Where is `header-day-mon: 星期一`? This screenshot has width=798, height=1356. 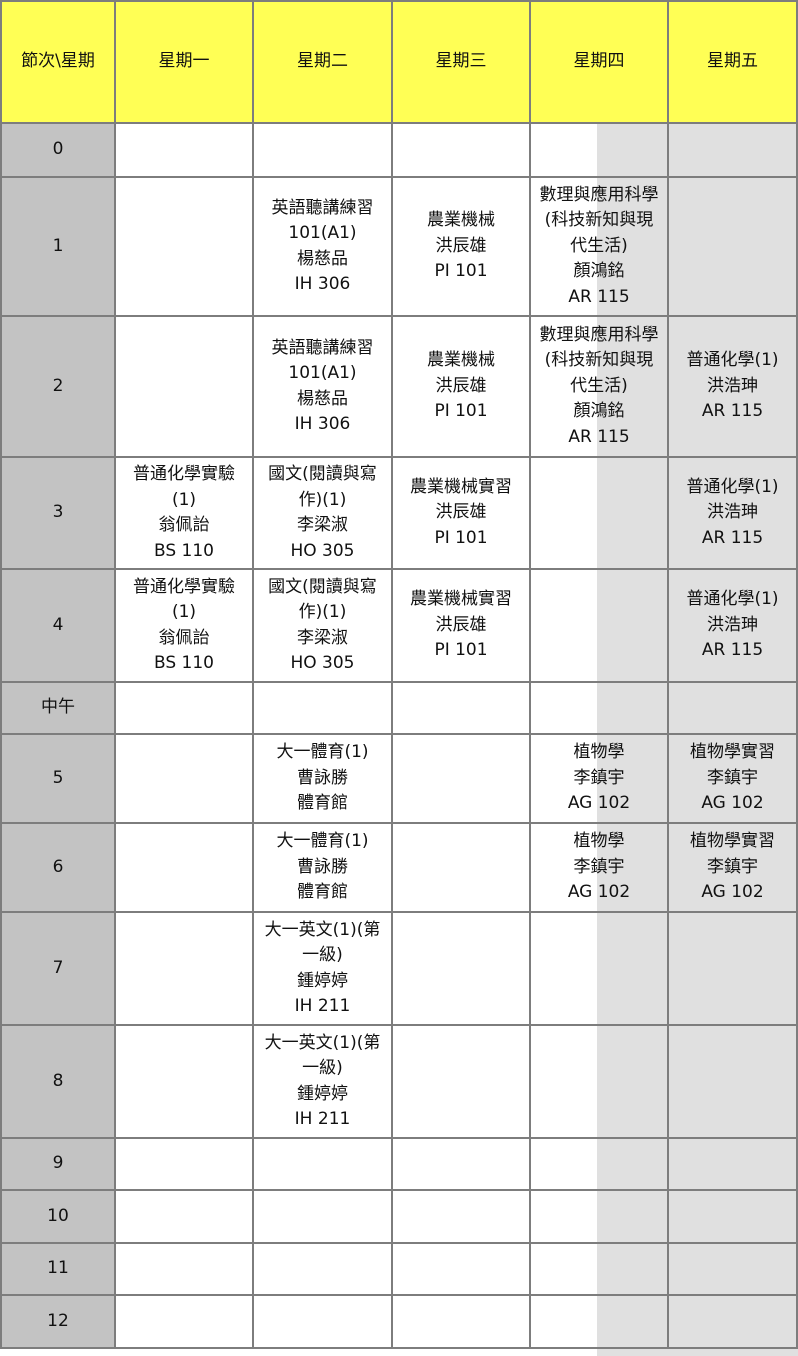 header-day-mon: 星期一 is located at coordinates (185, 62).